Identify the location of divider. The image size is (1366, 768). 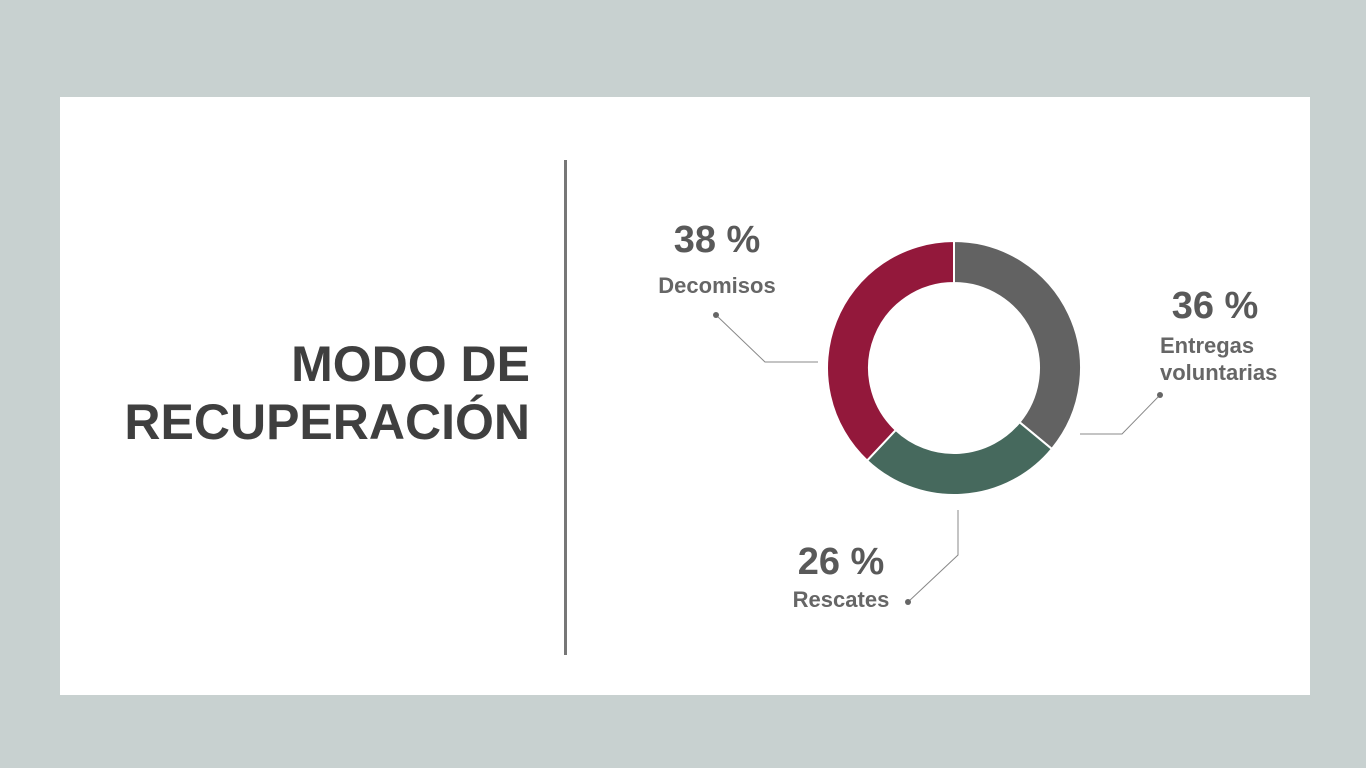
(565, 407).